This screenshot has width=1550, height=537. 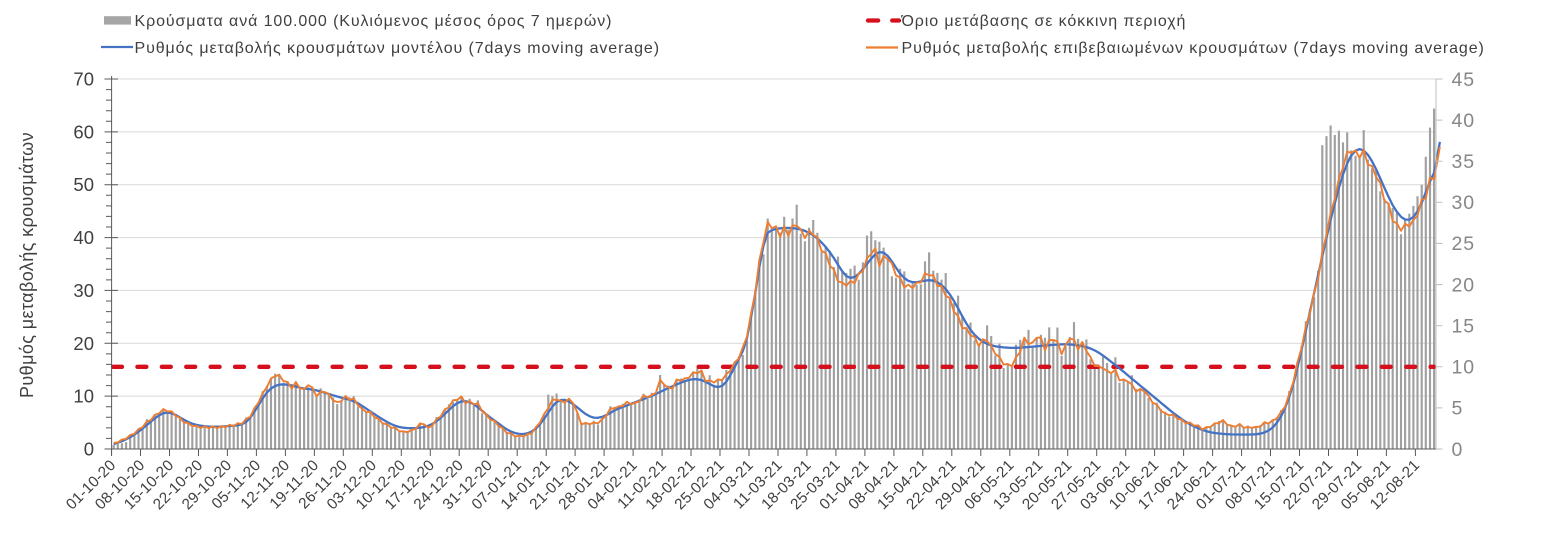 What do you see at coordinates (1464, 244) in the screenshot?
I see `svg-text: 25` at bounding box center [1464, 244].